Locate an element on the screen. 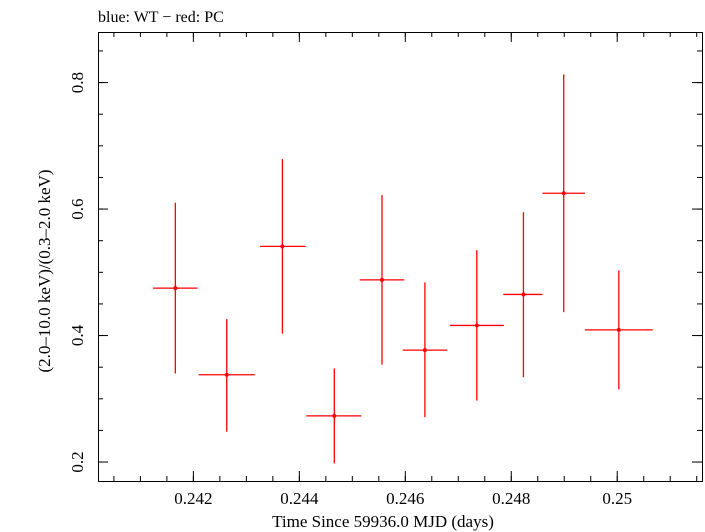 This screenshot has width=705, height=532. x-tick-label: 0.246 is located at coordinates (405, 498).